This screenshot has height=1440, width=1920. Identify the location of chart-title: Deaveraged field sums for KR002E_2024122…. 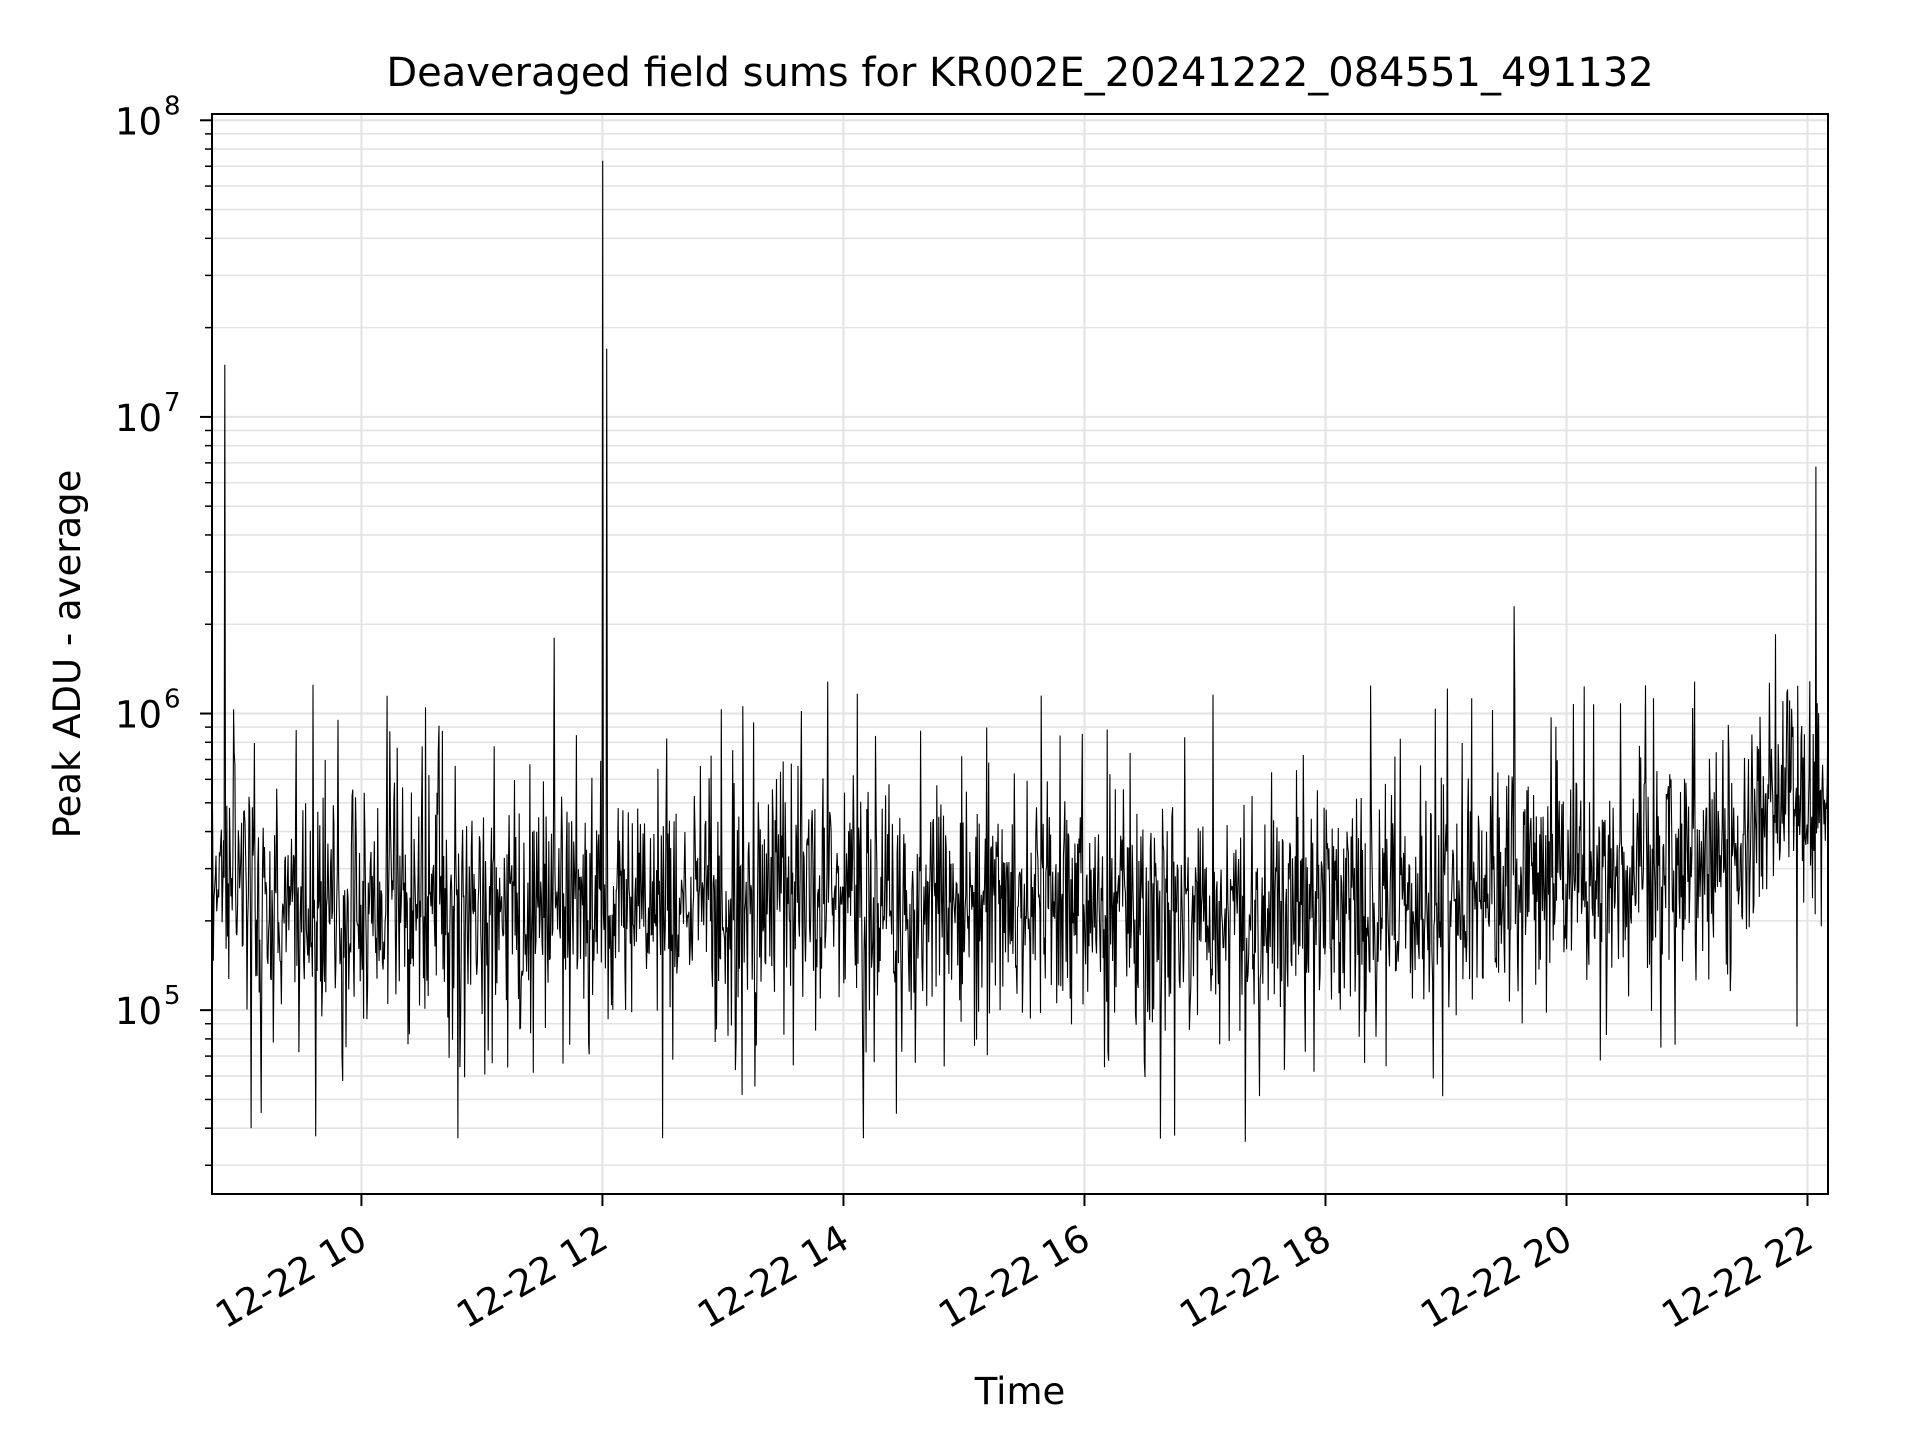
(1019, 73).